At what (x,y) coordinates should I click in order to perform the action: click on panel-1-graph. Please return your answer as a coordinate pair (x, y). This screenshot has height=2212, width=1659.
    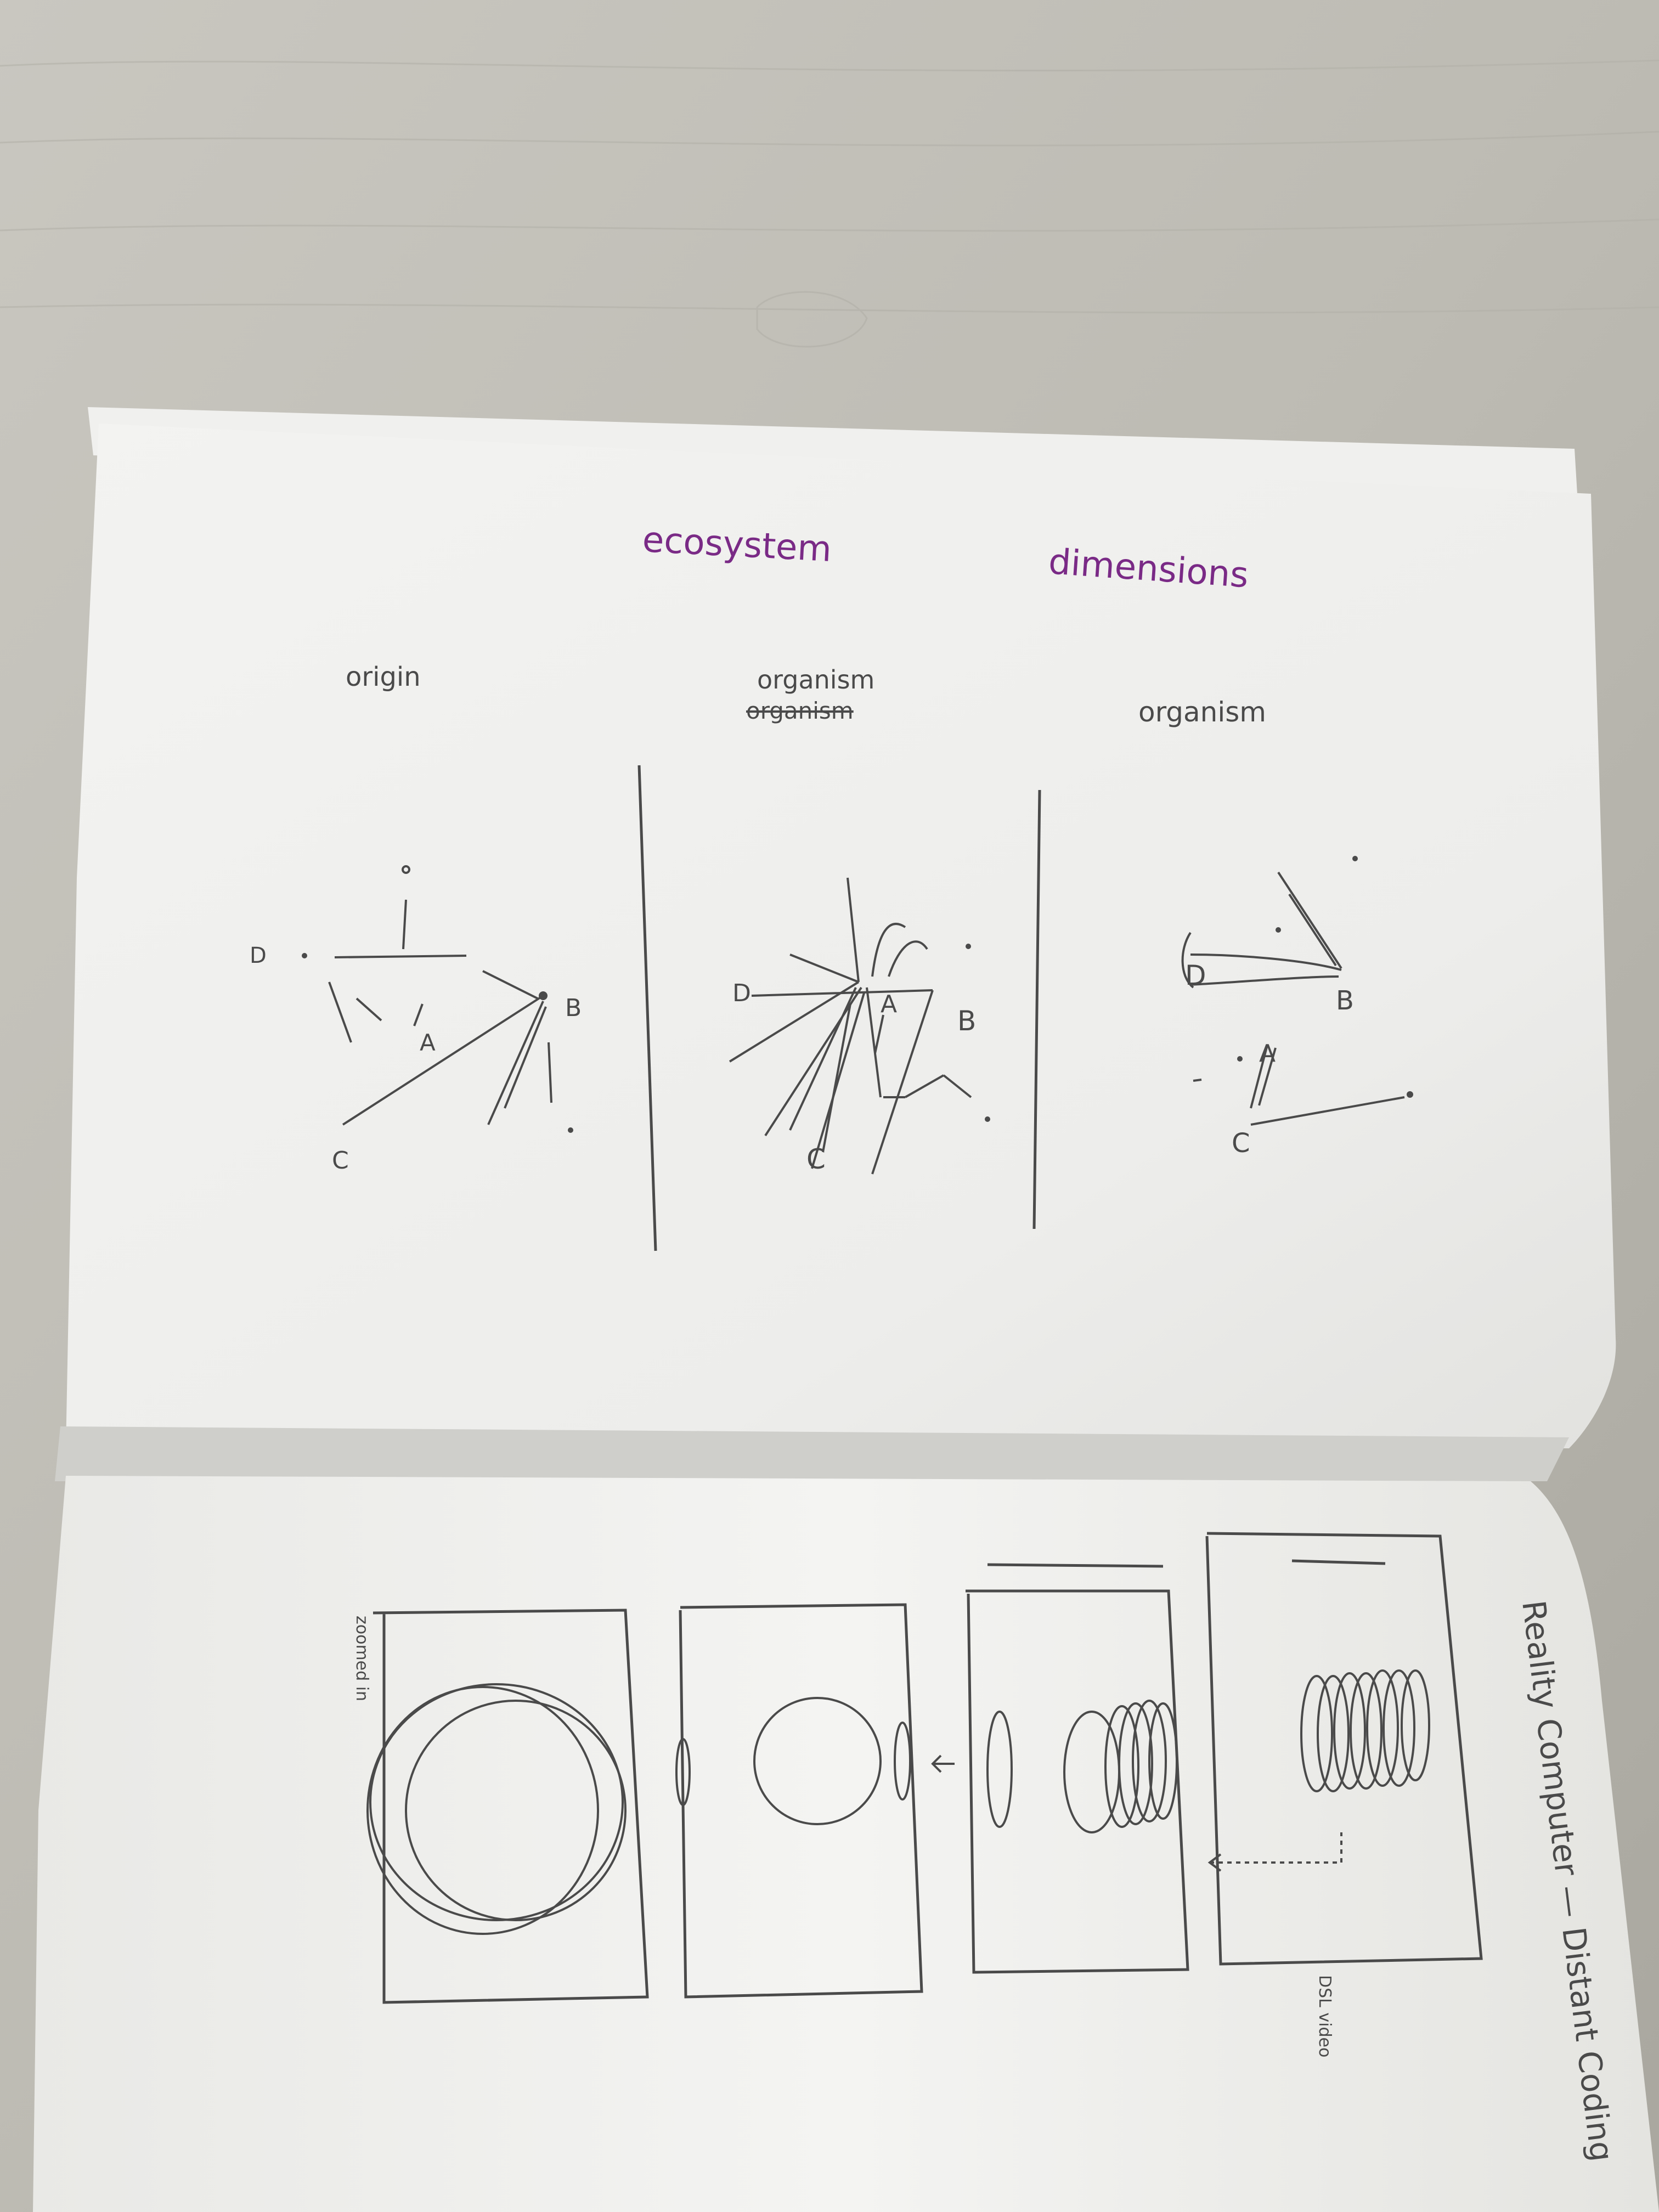
    Looking at the image, I should click on (437, 999).